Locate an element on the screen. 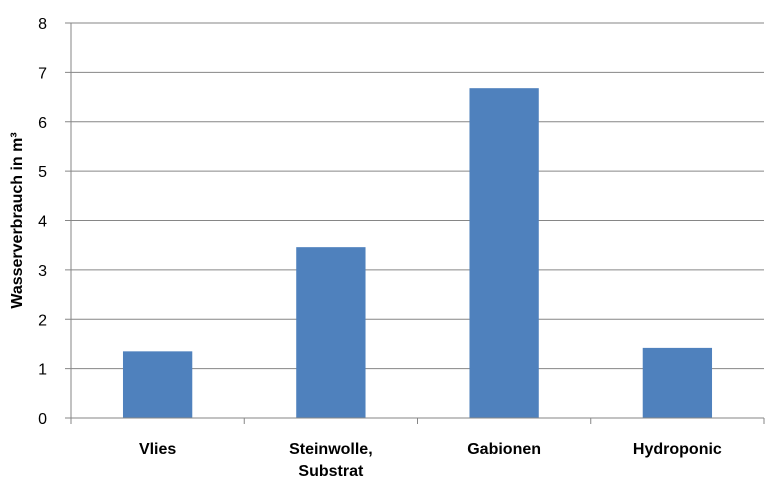 The height and width of the screenshot is (483, 770). y-tick-labels: 0 1 2 3 4 5 6 7 8 is located at coordinates (42, 222).